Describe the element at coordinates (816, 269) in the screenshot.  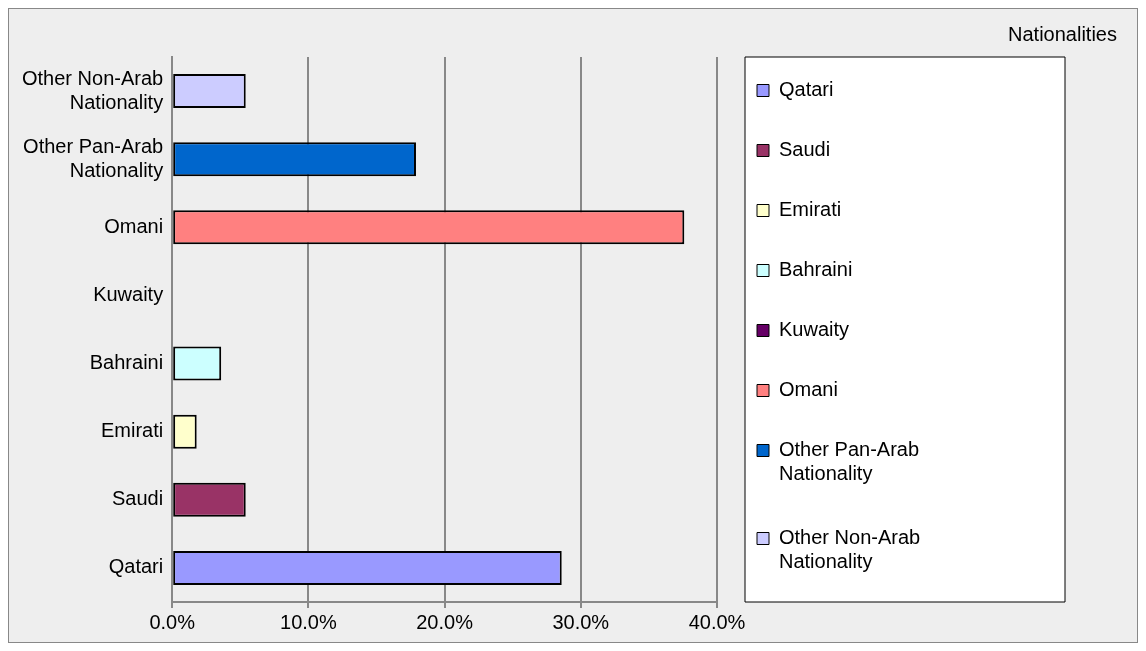
I see `legend-label: Bahraini` at that location.